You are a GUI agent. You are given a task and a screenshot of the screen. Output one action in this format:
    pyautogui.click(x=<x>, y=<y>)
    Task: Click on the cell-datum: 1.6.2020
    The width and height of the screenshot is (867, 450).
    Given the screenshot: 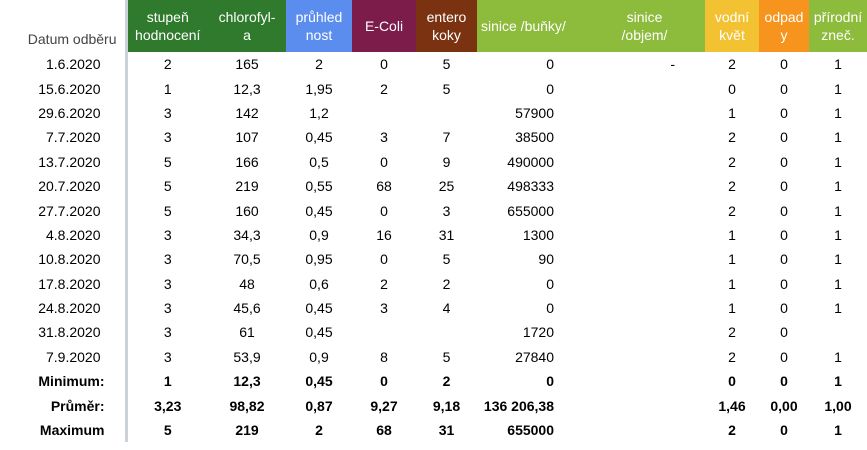 What is the action you would take?
    pyautogui.click(x=64, y=64)
    